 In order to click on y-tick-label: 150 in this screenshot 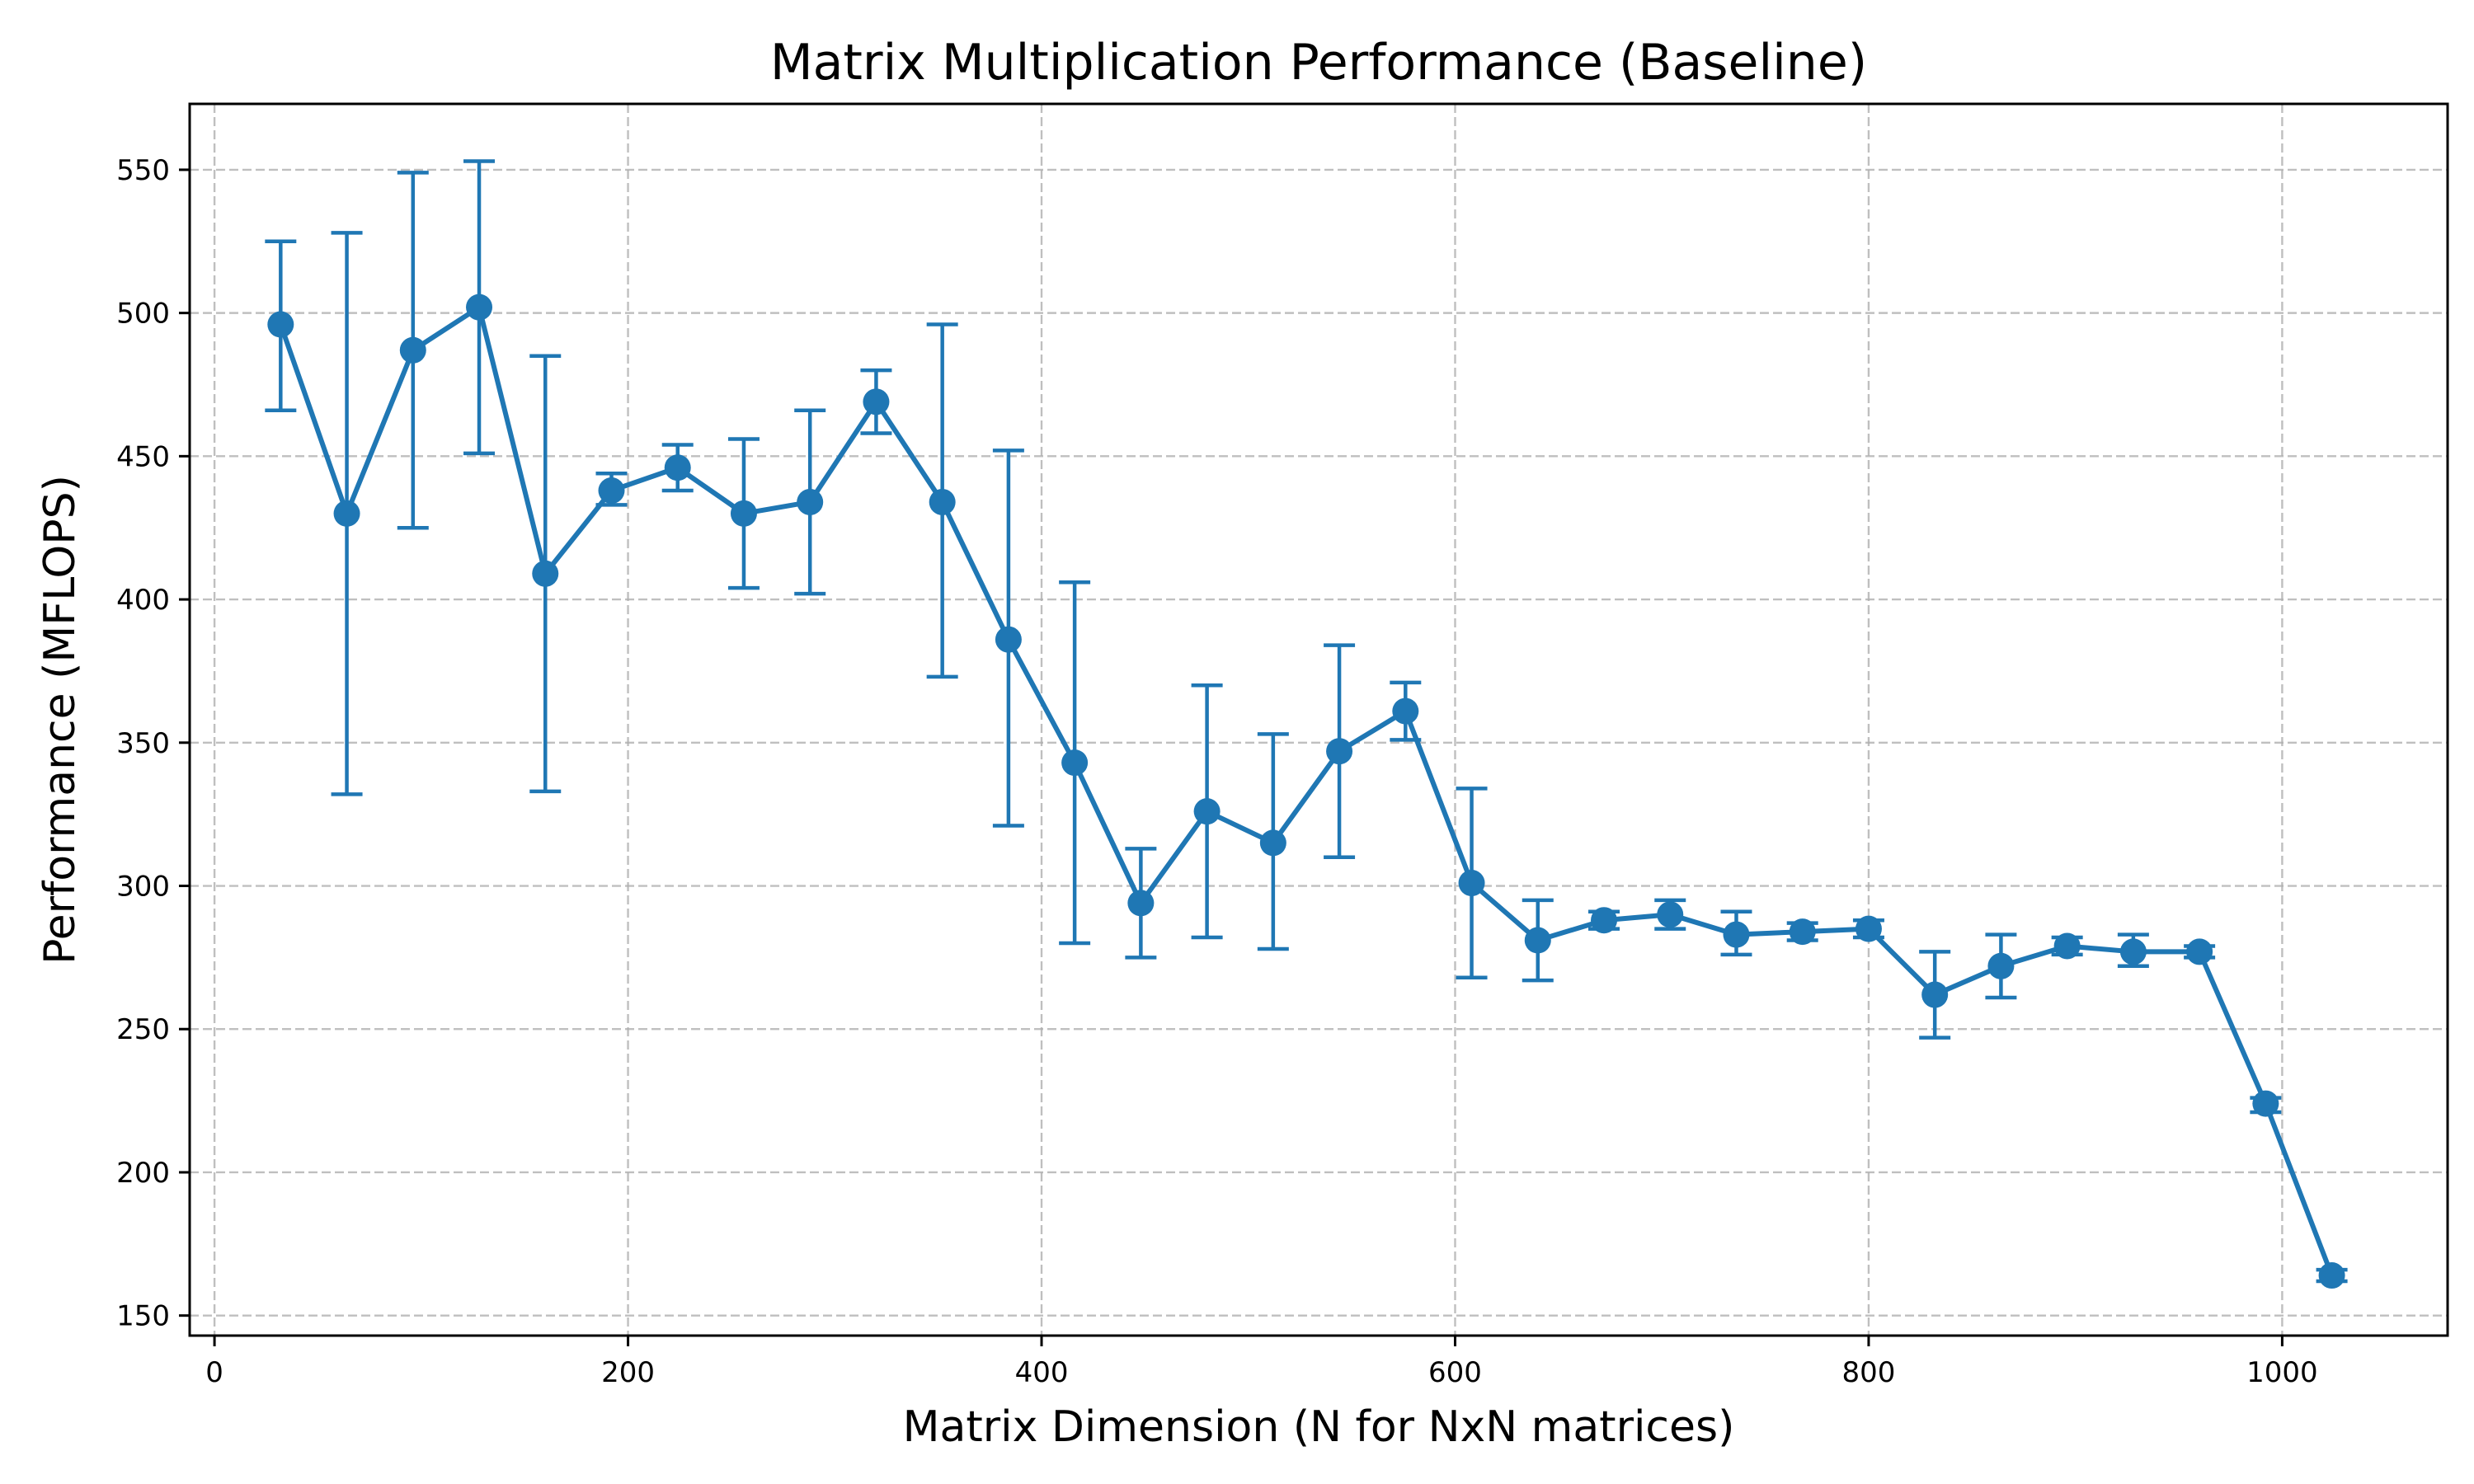, I will do `click(143, 1316)`.